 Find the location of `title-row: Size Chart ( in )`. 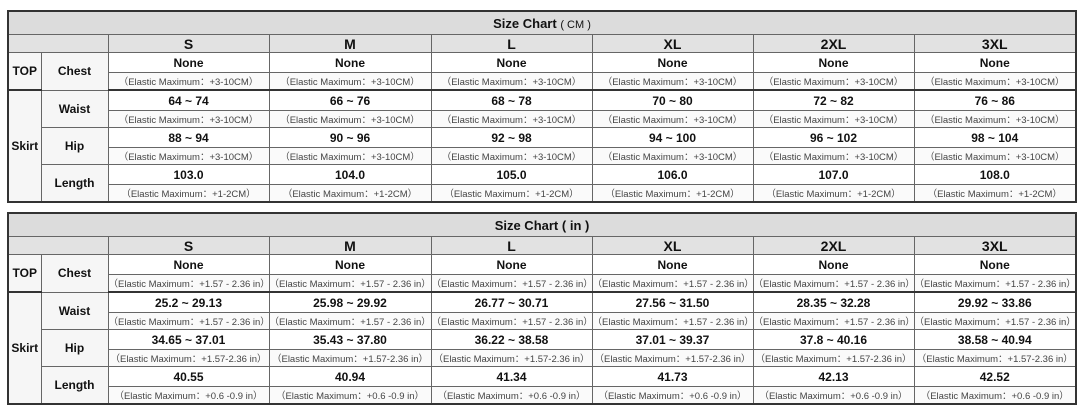

title-row: Size Chart ( in ) is located at coordinates (542, 224).